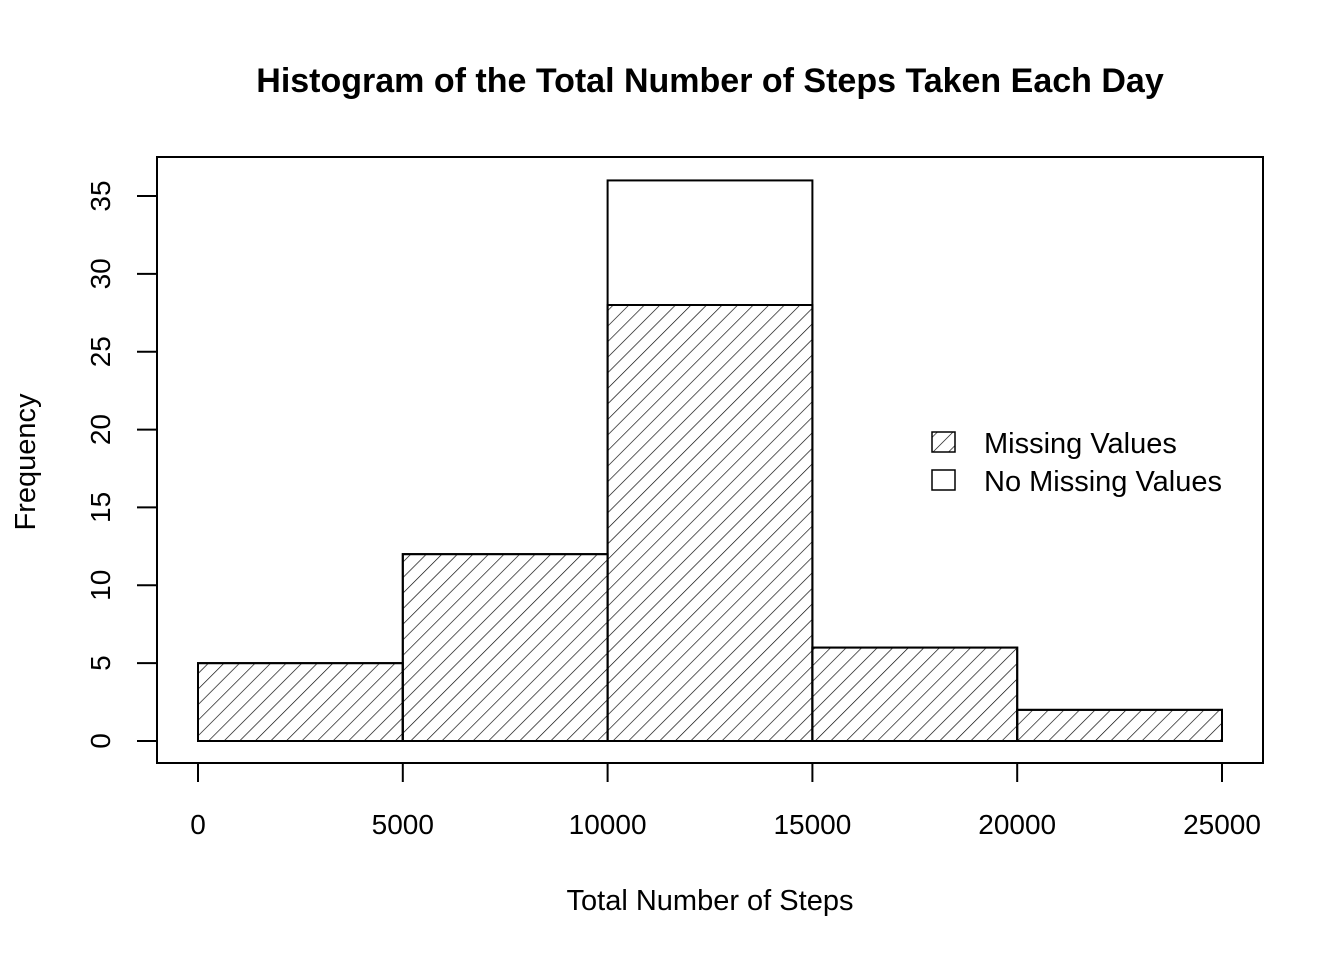 The image size is (1344, 960). What do you see at coordinates (1076, 463) in the screenshot?
I see `legend: Missing Values No Missing Values` at bounding box center [1076, 463].